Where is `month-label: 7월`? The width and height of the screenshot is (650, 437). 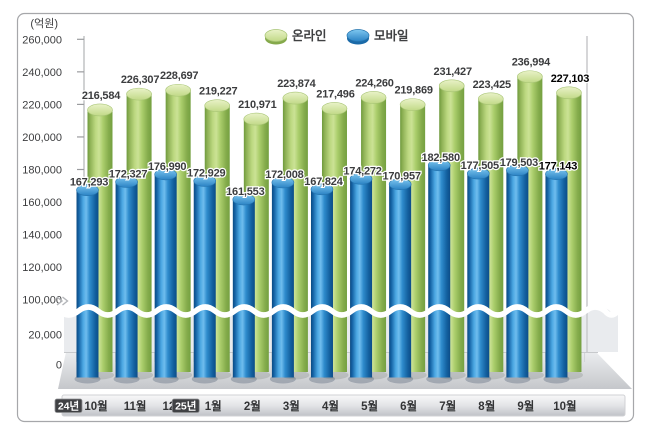
month-label: 7월 is located at coordinates (447, 406).